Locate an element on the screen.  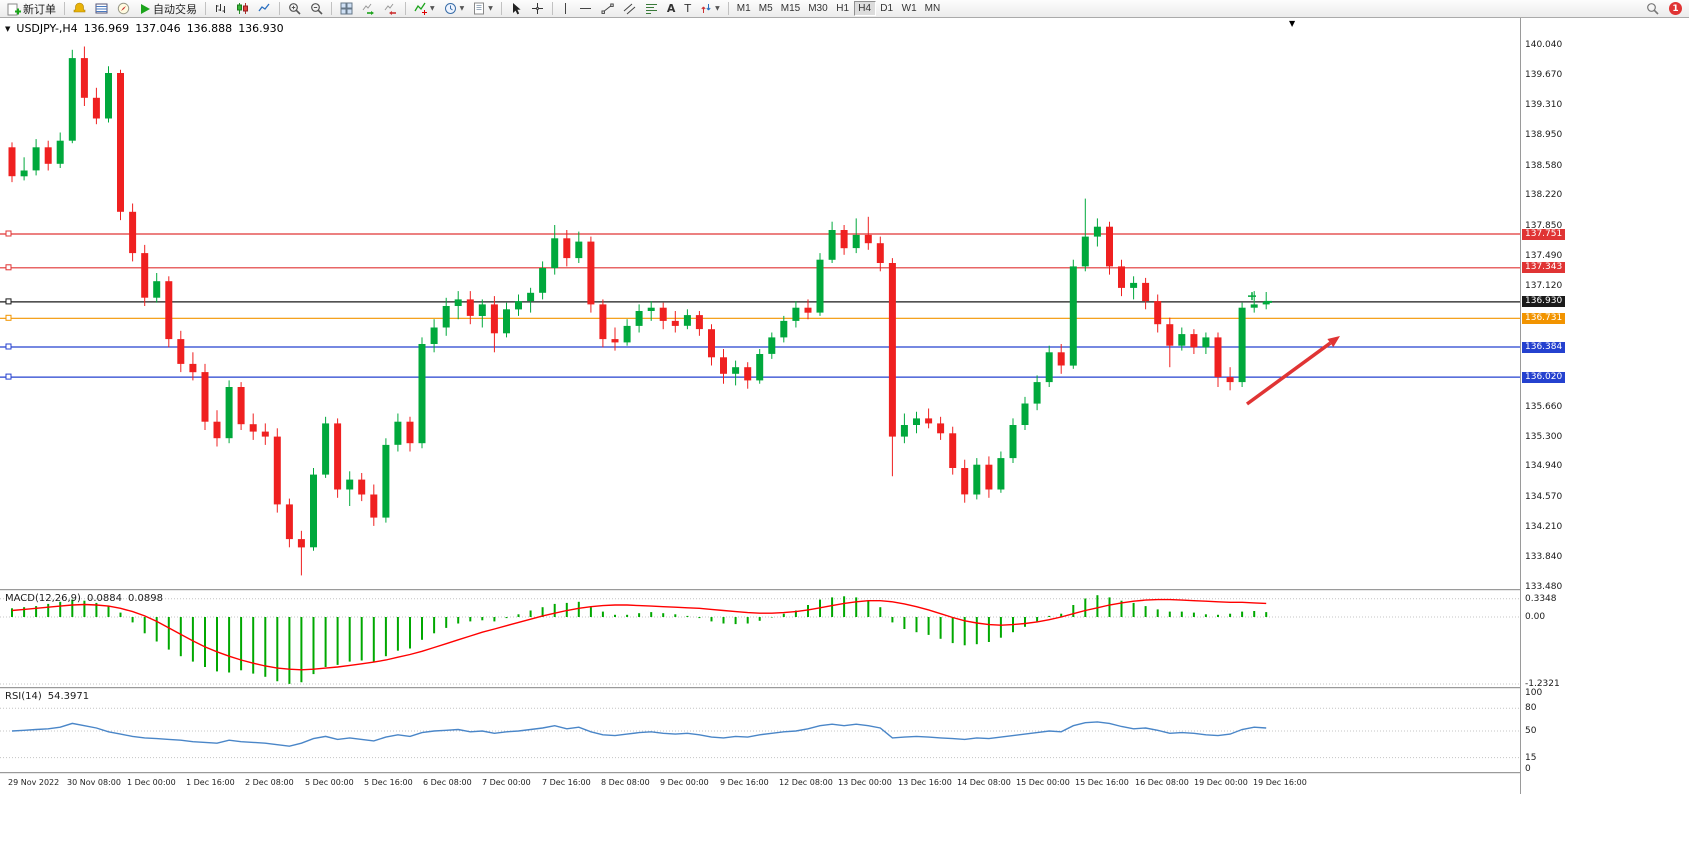
timeframe-button-M30: M30 is located at coordinates (817, 8).